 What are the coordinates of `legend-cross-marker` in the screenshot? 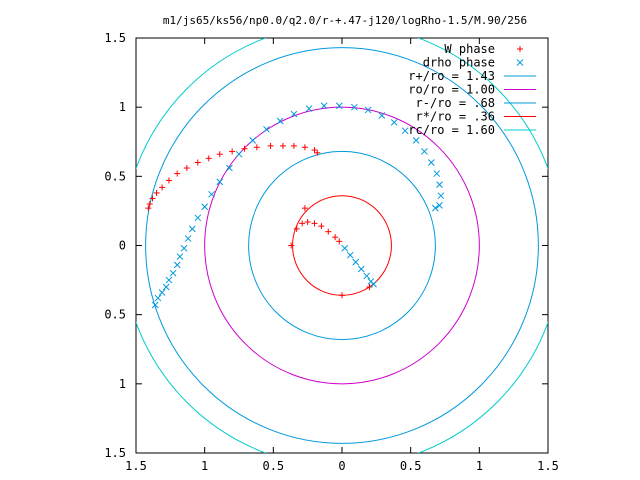 It's located at (520, 62).